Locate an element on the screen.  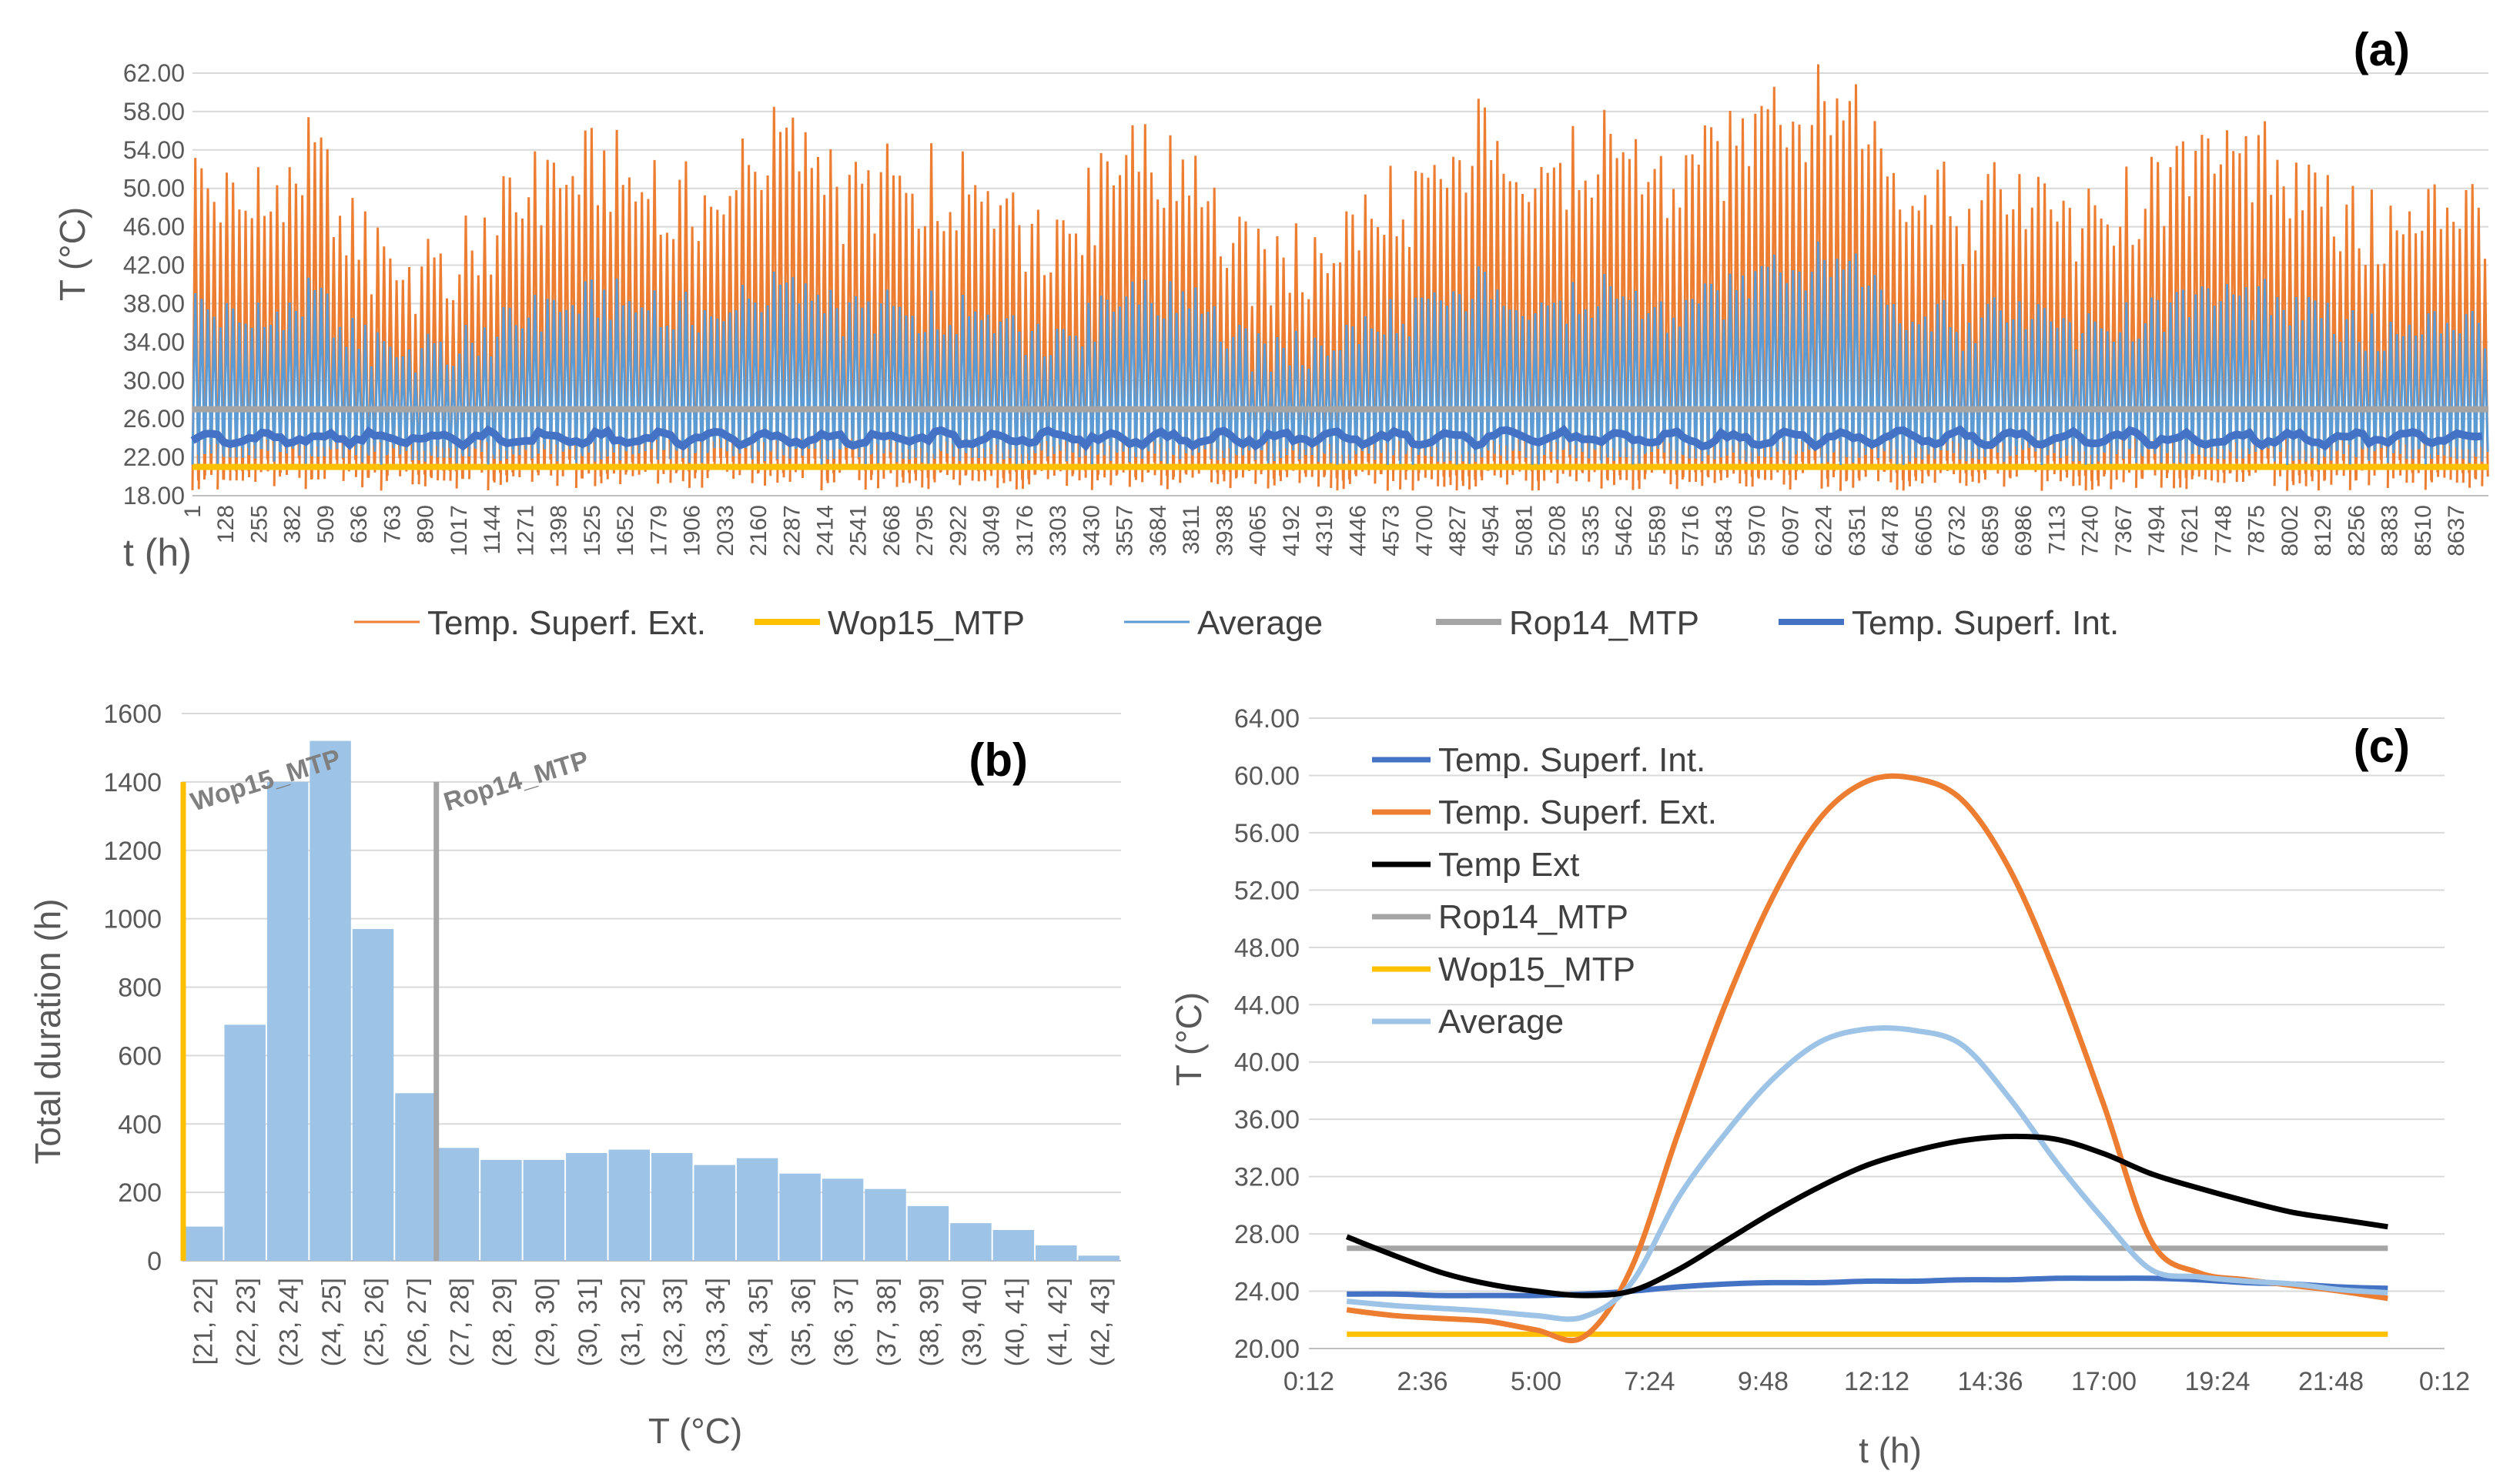
x-tick-label-a: 2795 is located at coordinates (925, 530).